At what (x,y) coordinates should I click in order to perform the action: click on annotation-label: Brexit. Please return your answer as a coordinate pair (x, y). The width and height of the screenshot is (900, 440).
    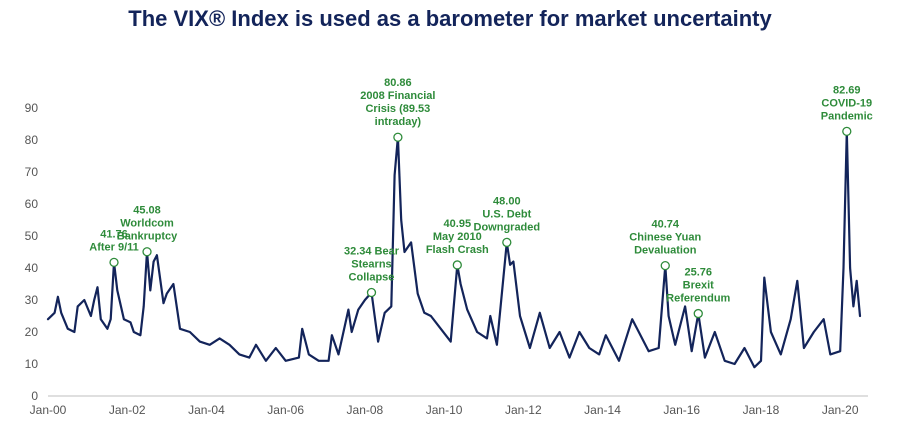
    Looking at the image, I should click on (699, 286).